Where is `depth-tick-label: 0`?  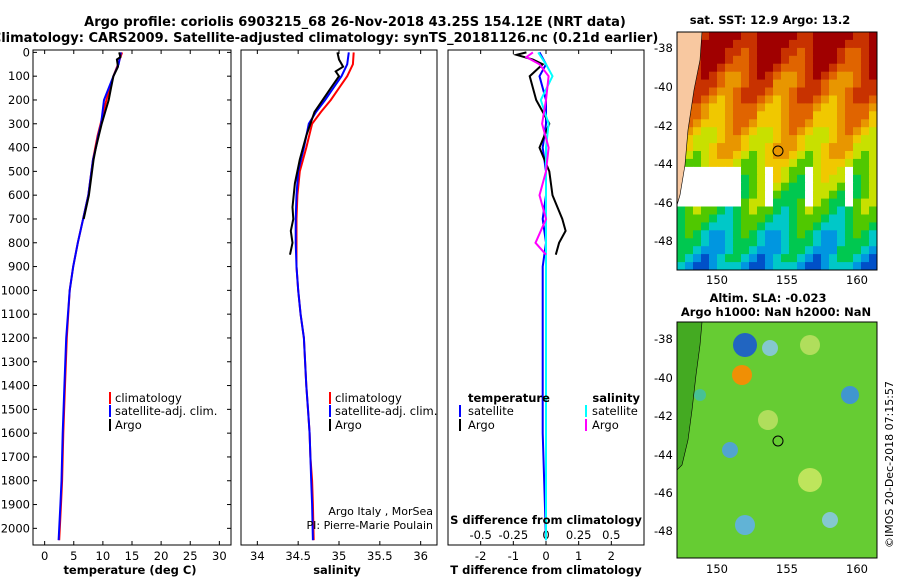 depth-tick-label: 0 is located at coordinates (26, 52).